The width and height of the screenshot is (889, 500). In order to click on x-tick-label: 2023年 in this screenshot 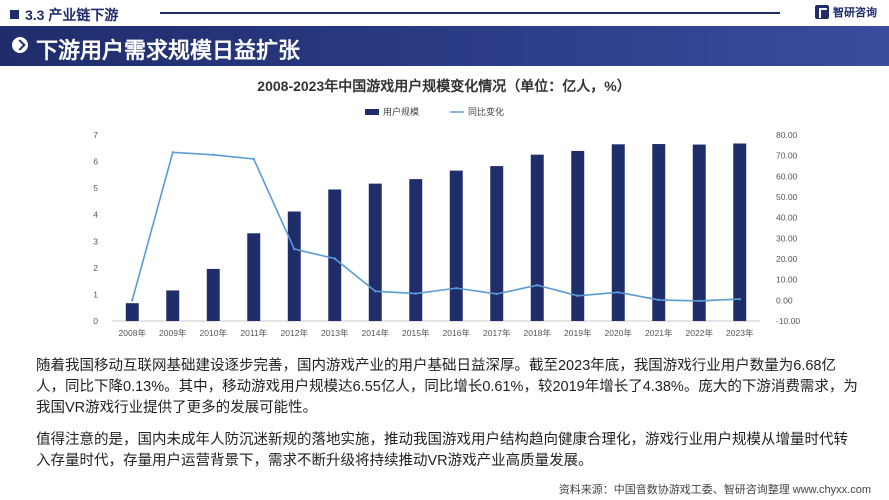, I will do `click(740, 333)`.